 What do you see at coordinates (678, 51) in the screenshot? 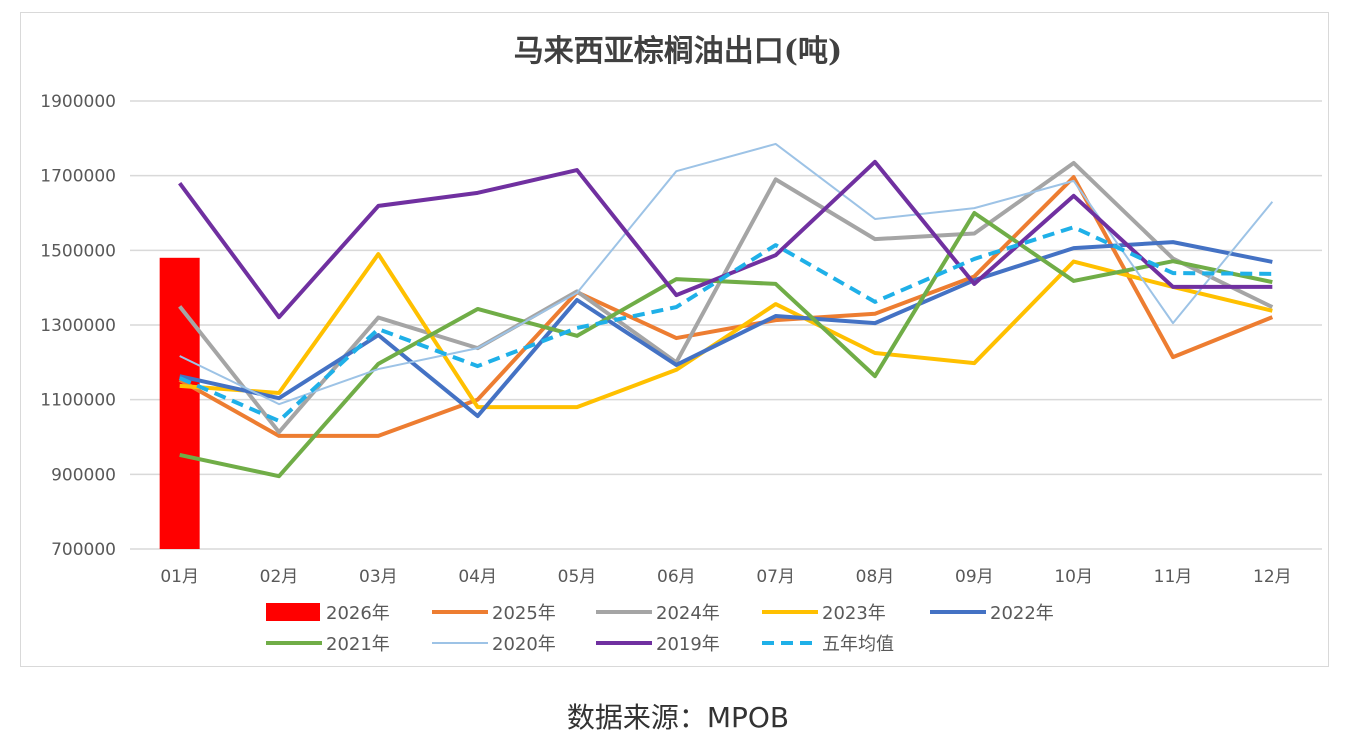
I see `chart-title: 马来西亚棕榈油出口(吨)` at bounding box center [678, 51].